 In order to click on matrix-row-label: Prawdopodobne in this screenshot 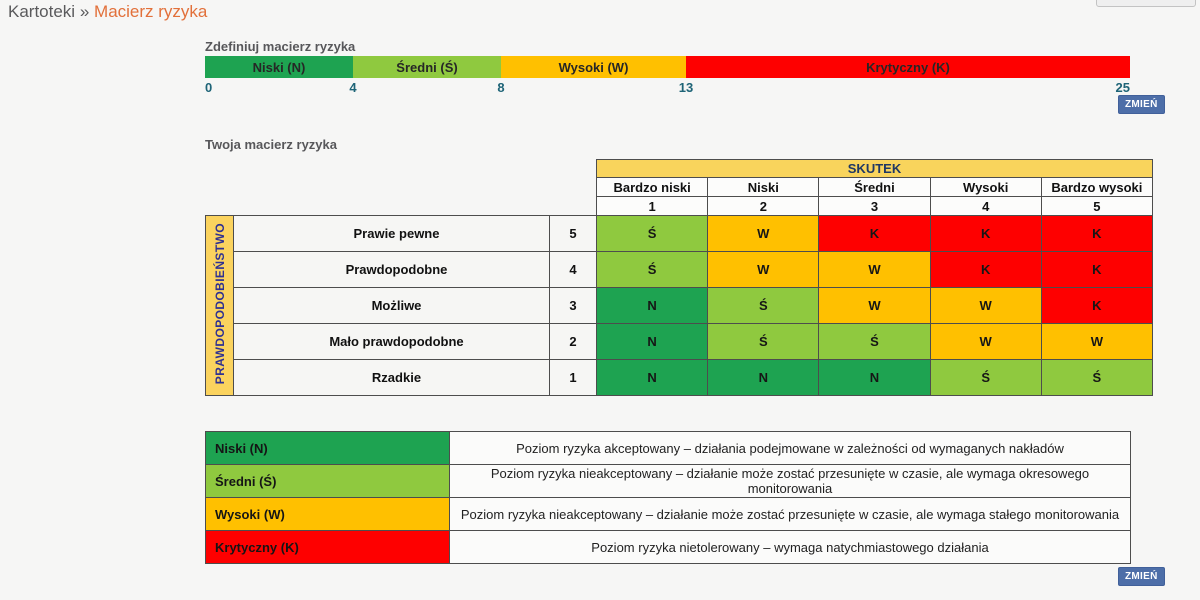, I will do `click(391, 269)`.